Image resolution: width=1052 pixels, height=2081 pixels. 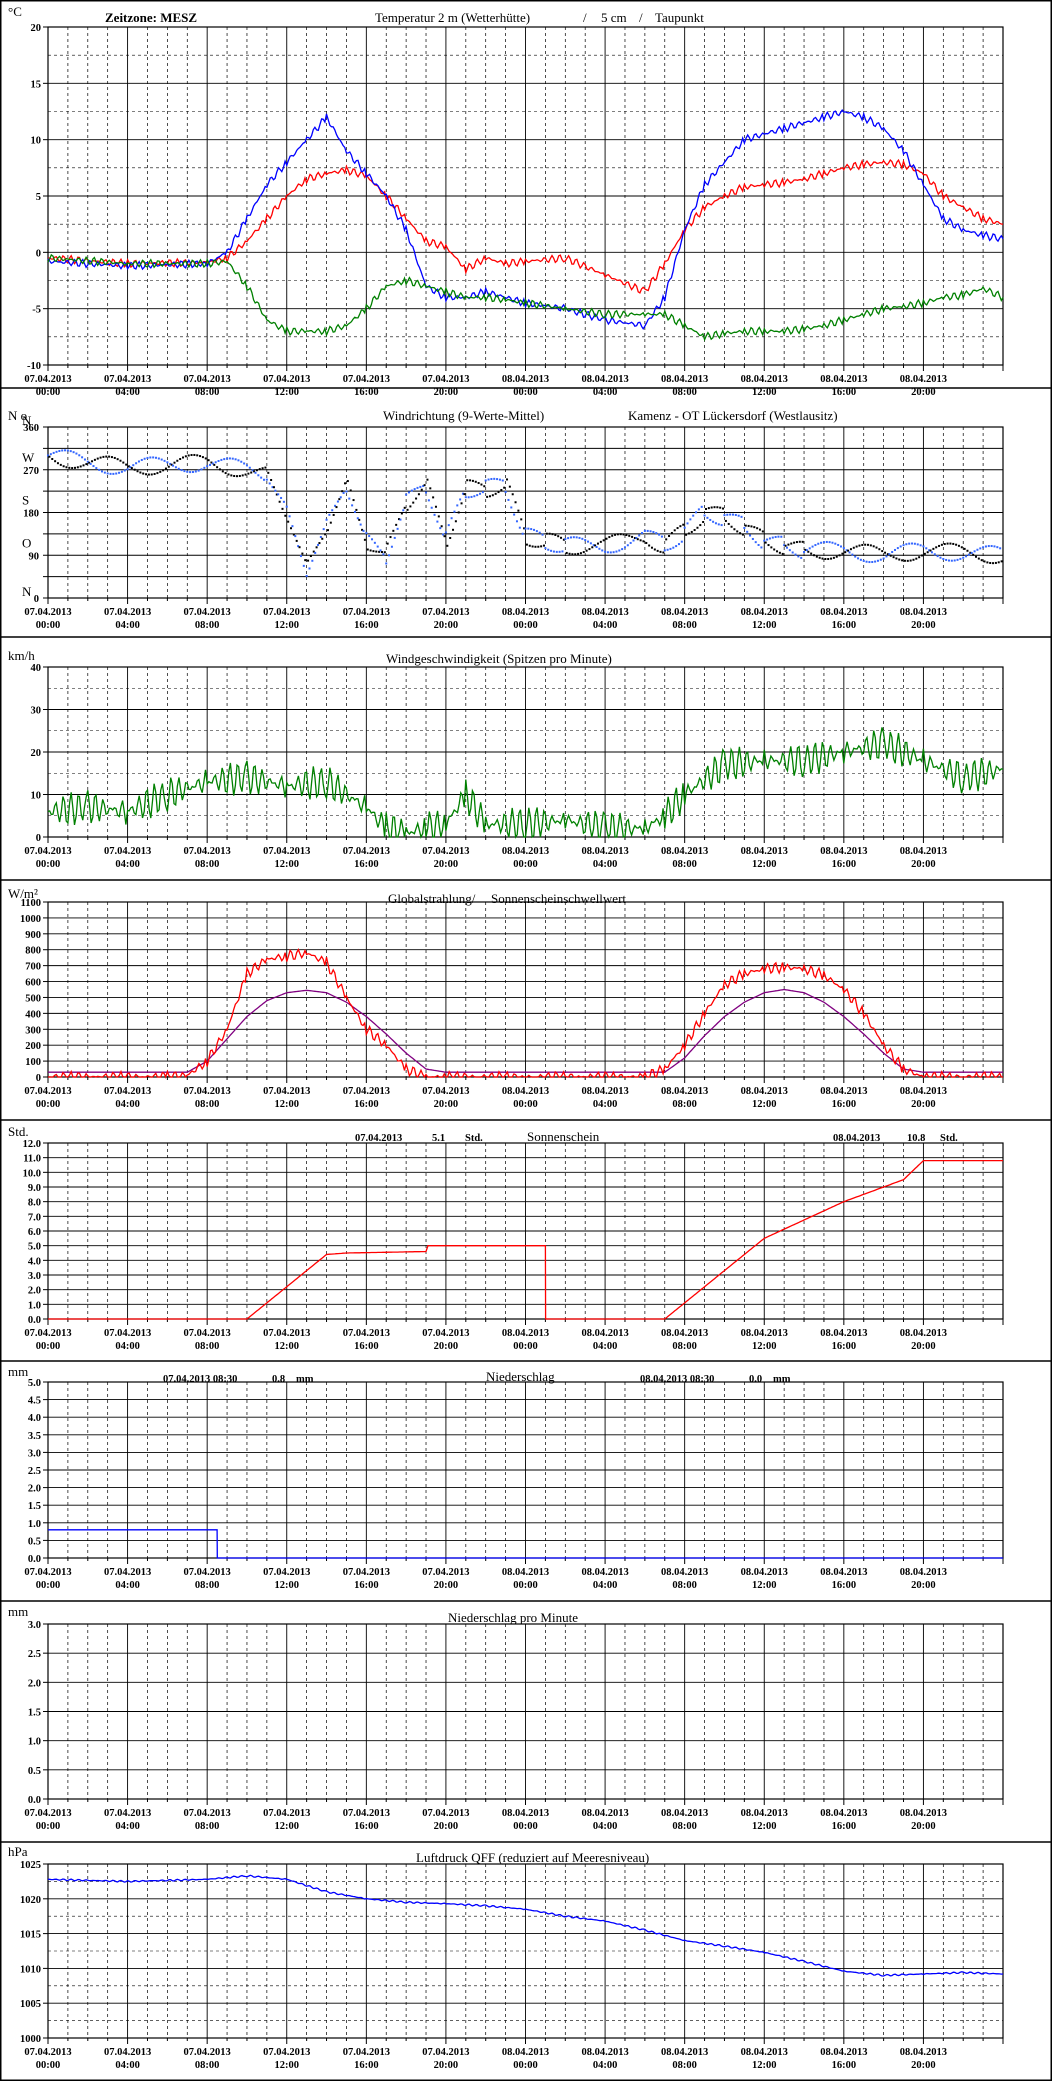 What do you see at coordinates (26, 542) in the screenshot?
I see `compass-letter: O` at bounding box center [26, 542].